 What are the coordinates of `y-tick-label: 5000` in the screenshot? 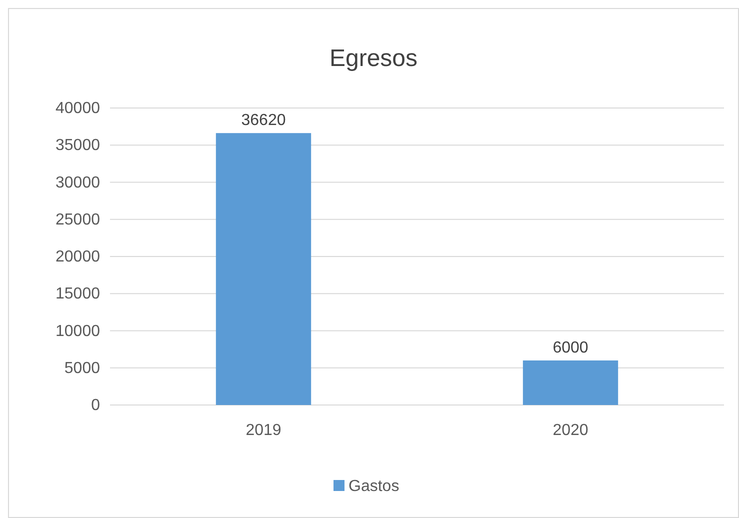 It's located at (82, 368).